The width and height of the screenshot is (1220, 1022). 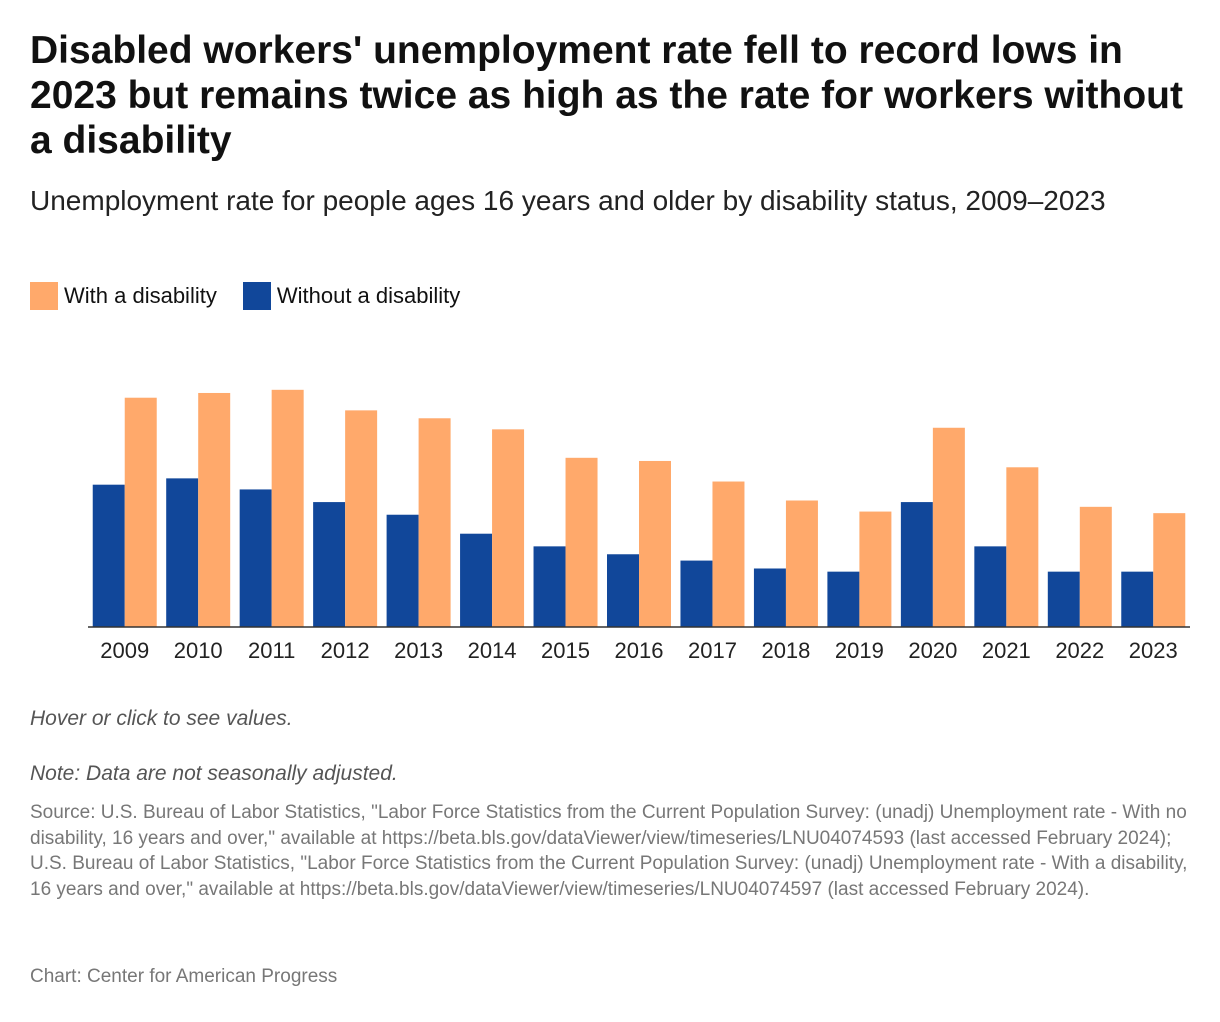 I want to click on x-tick-label: 2016, so click(x=639, y=650).